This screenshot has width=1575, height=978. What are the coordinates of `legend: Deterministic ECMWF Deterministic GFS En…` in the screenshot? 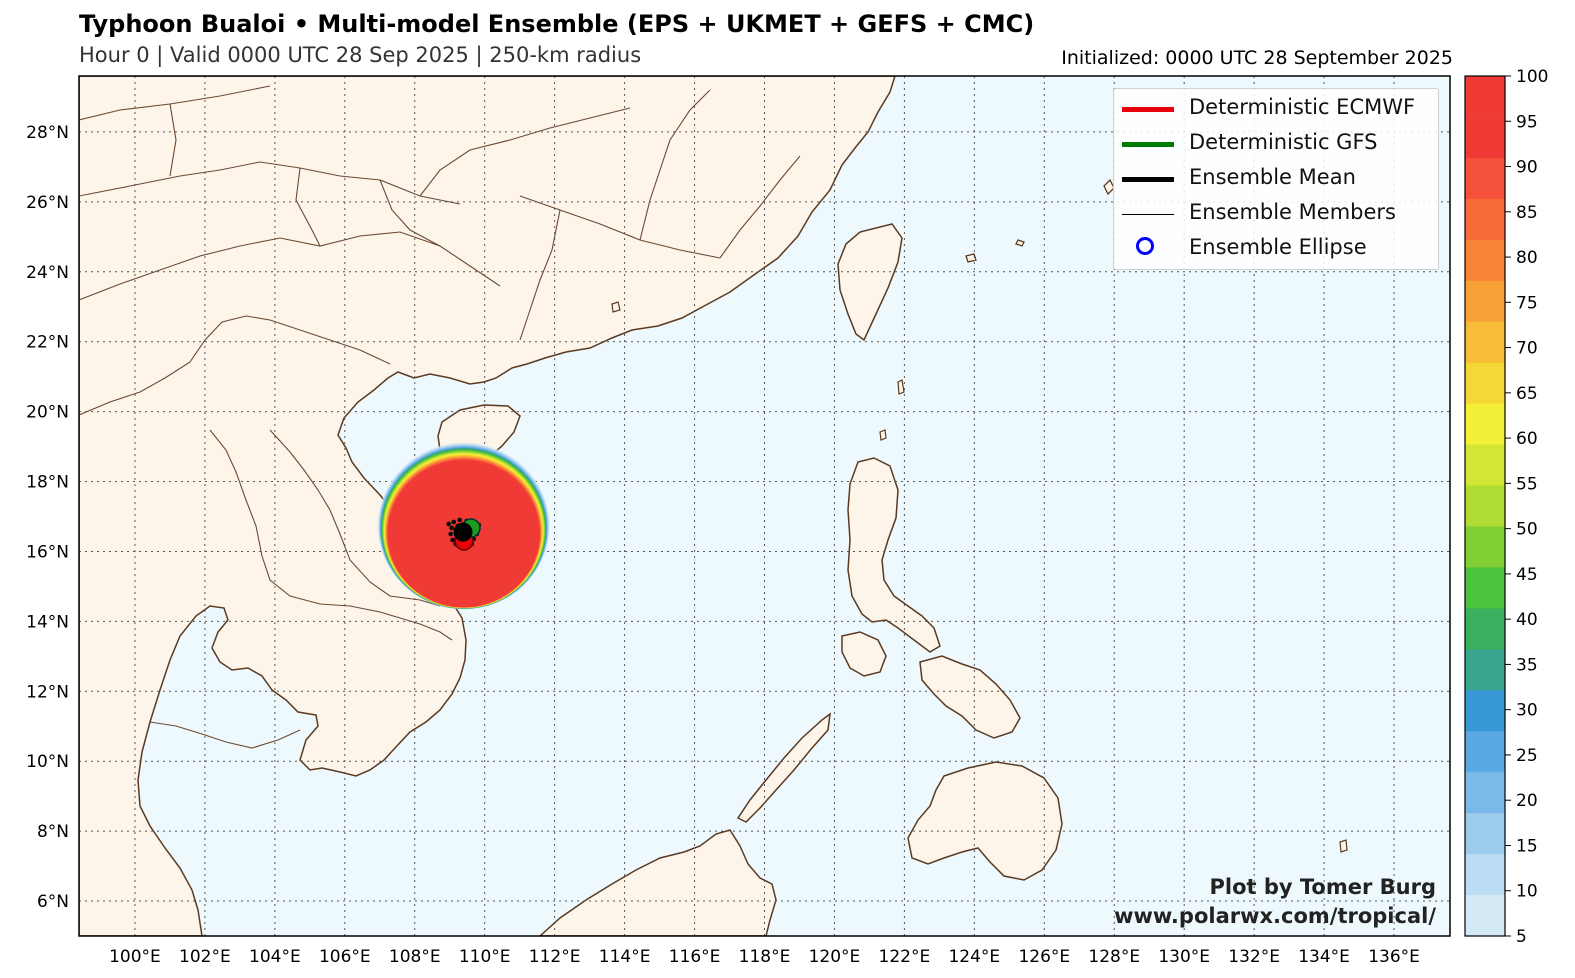 It's located at (1276, 179).